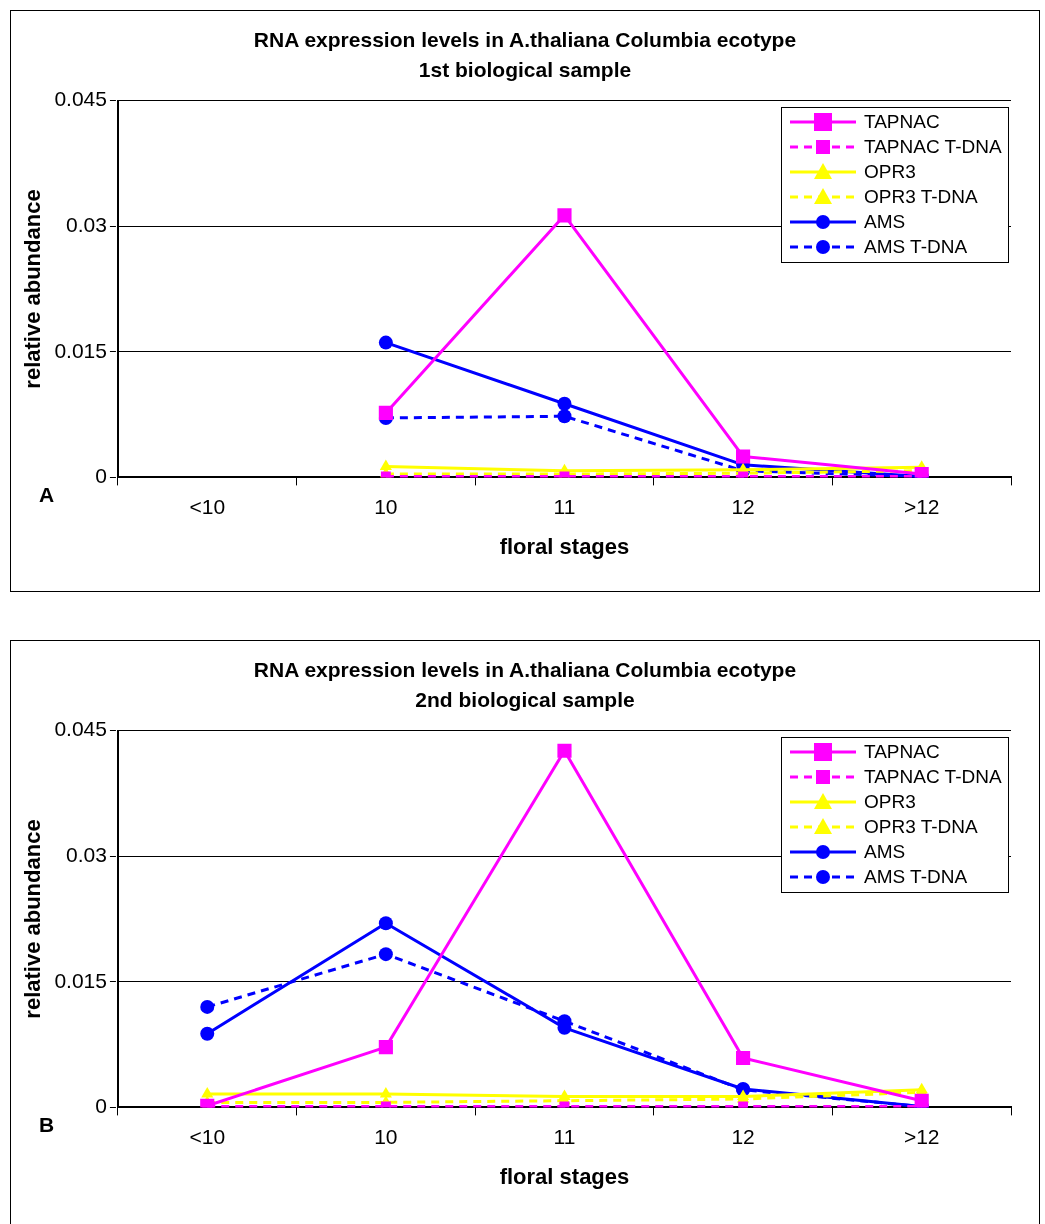 The height and width of the screenshot is (1224, 1045). What do you see at coordinates (525, 70) in the screenshot?
I see `chart-subtitle: 1st biological sample` at bounding box center [525, 70].